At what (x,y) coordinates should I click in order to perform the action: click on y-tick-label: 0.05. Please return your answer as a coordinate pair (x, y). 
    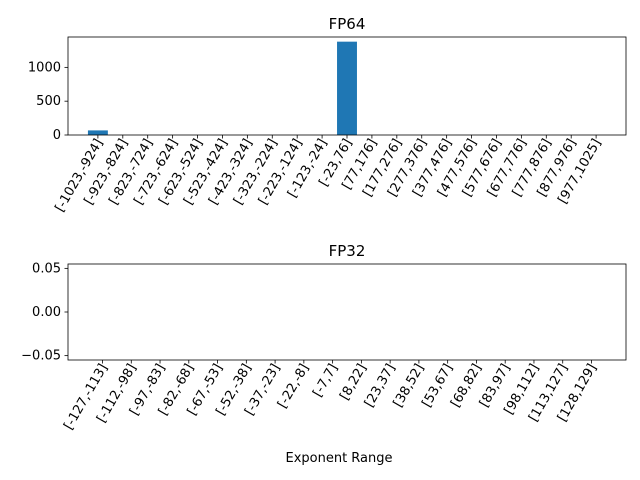
    Looking at the image, I should click on (46, 268).